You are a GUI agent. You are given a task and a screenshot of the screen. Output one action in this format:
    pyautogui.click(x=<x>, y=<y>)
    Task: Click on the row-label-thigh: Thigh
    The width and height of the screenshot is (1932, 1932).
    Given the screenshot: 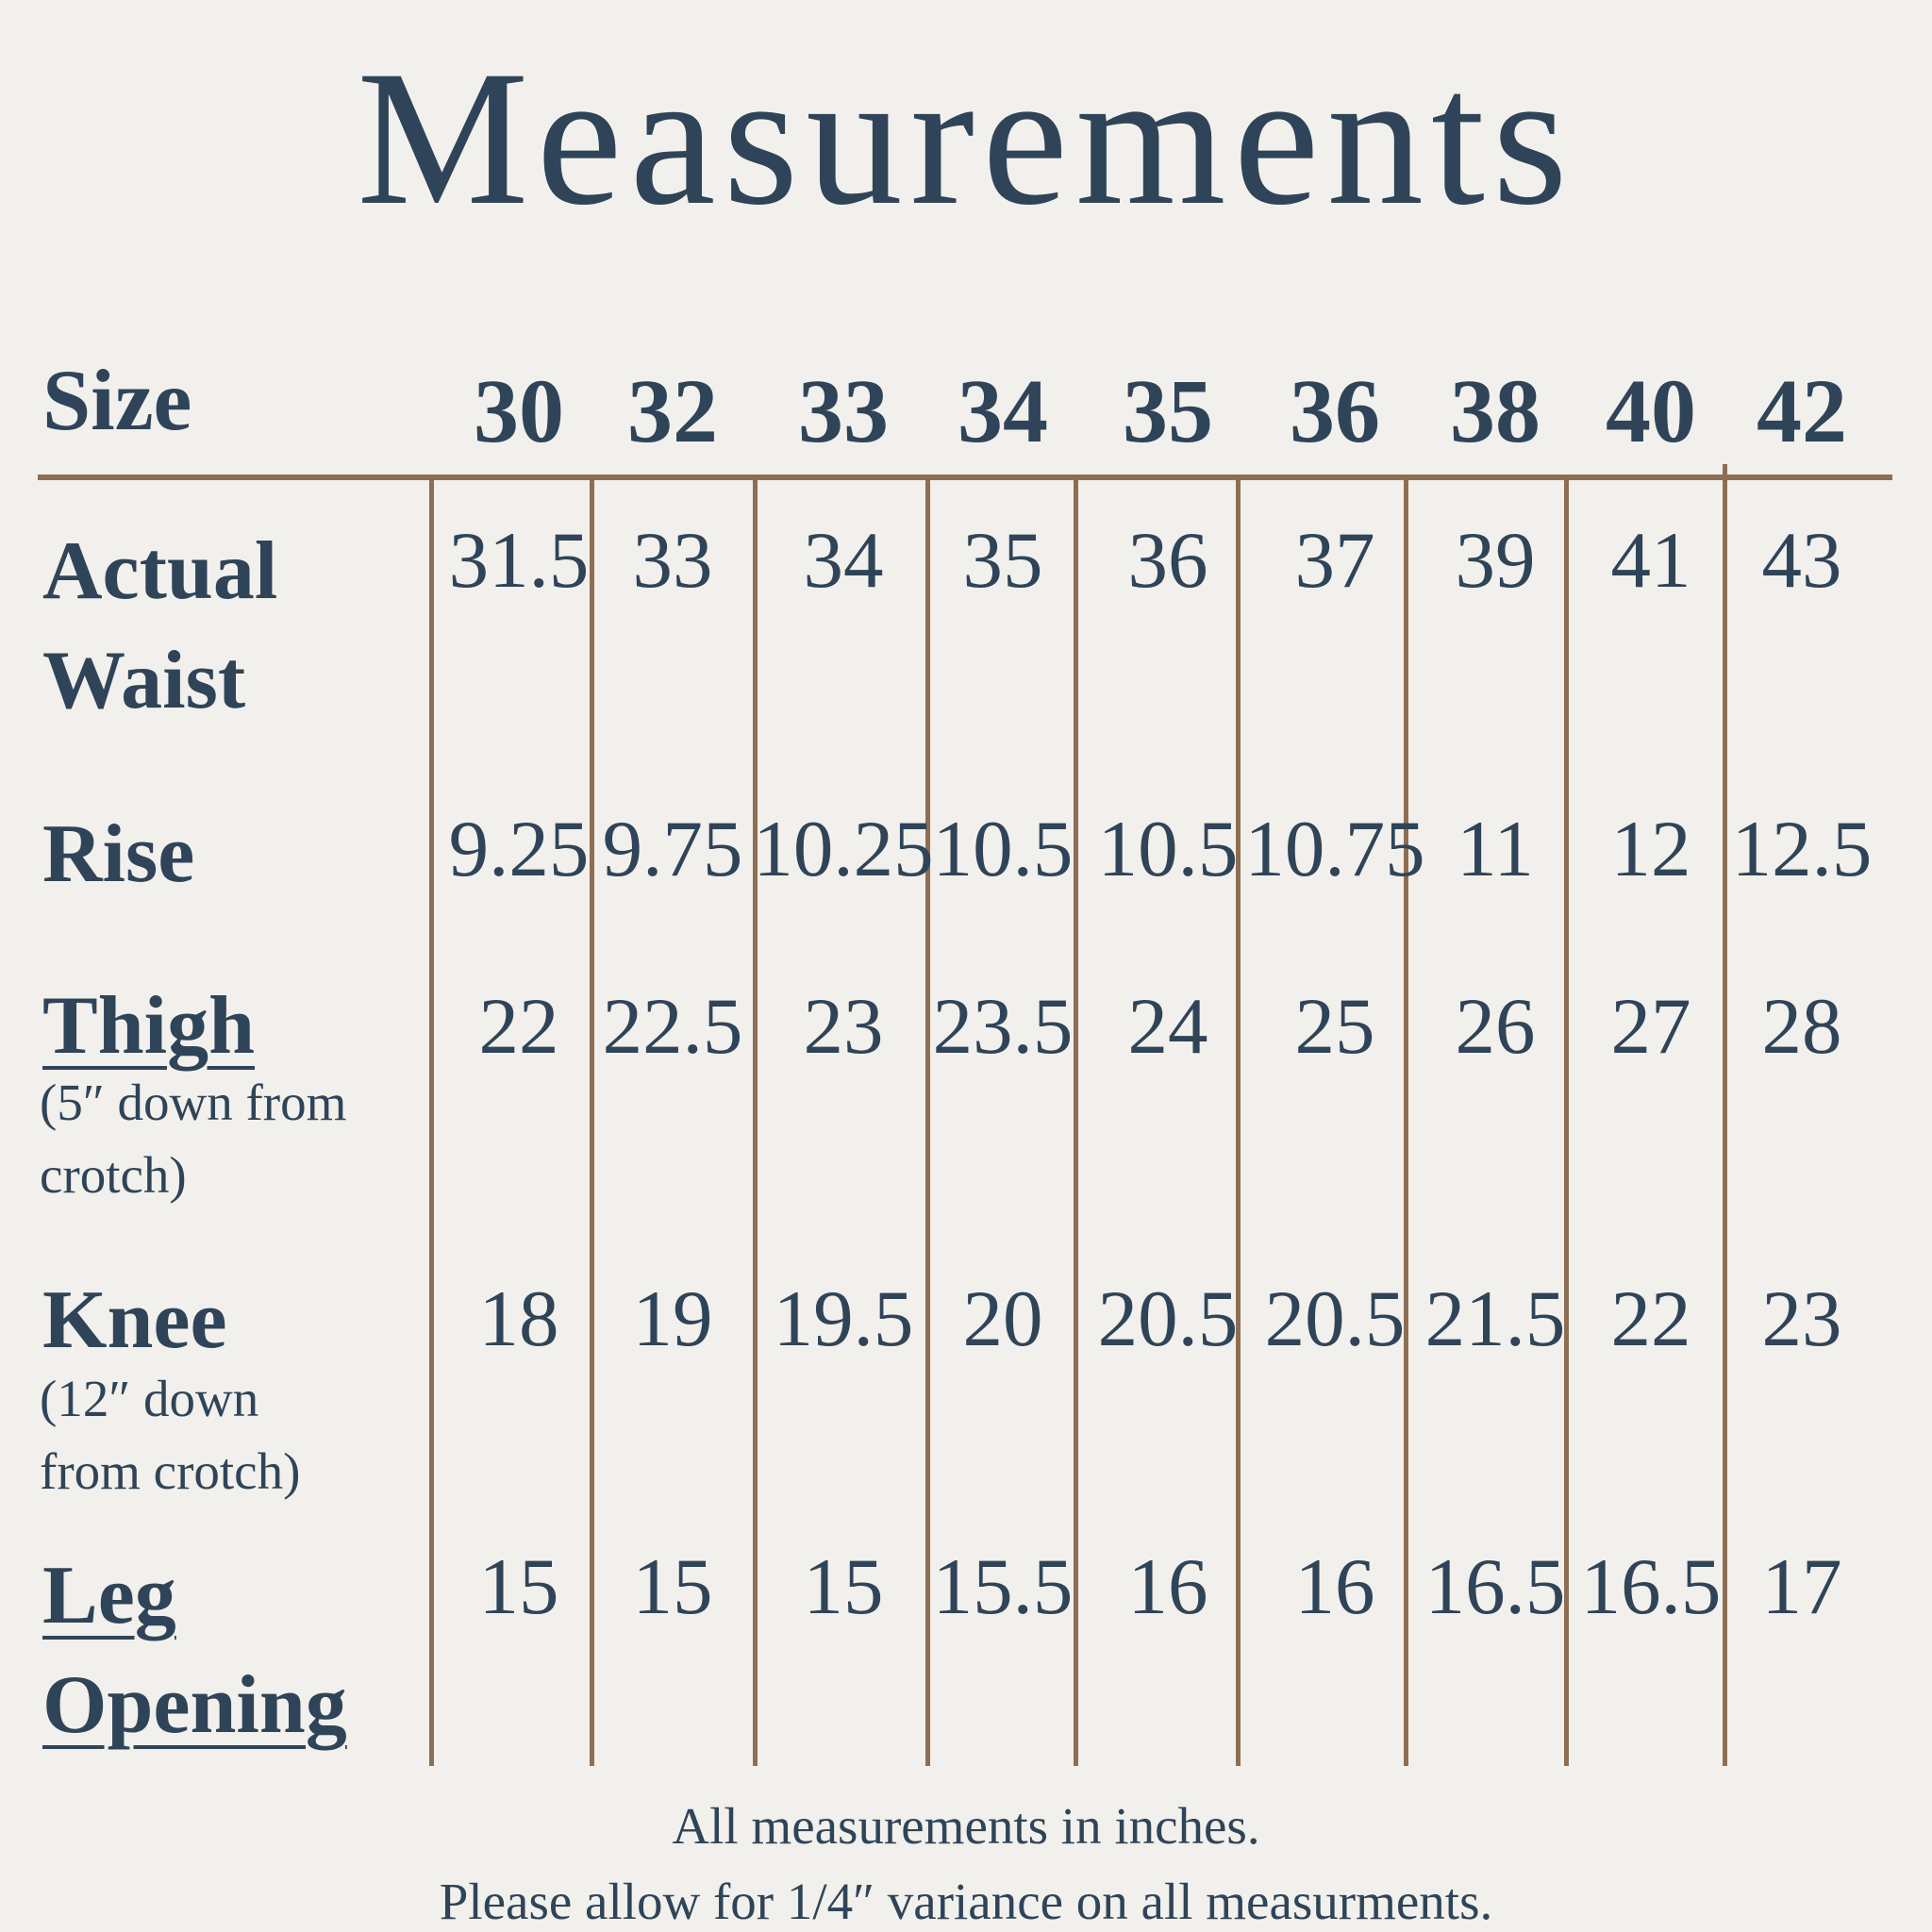 What is the action you would take?
    pyautogui.click(x=149, y=1026)
    